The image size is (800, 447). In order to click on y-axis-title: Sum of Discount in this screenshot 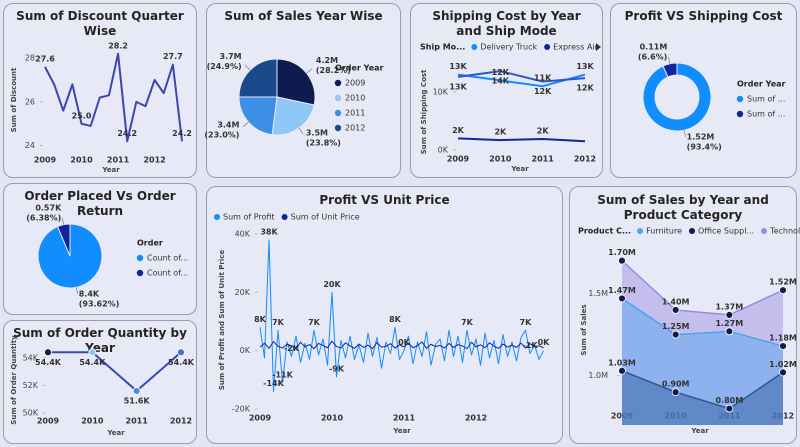, I will do `click(14, 99)`.